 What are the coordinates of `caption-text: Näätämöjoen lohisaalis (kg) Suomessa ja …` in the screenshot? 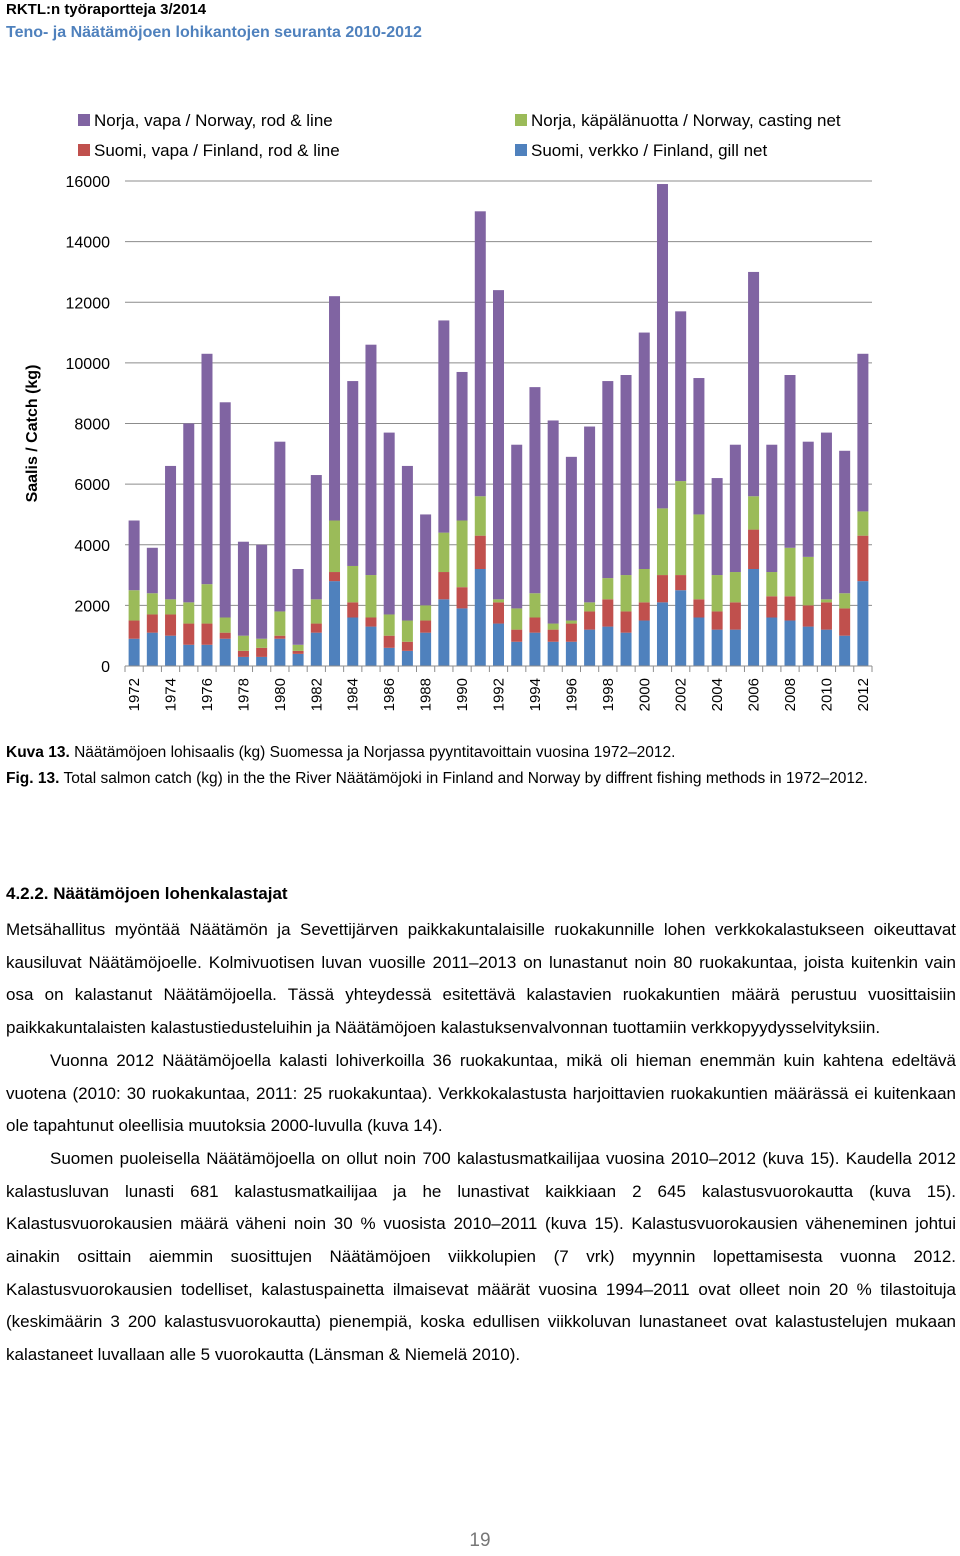 It's located at (375, 752).